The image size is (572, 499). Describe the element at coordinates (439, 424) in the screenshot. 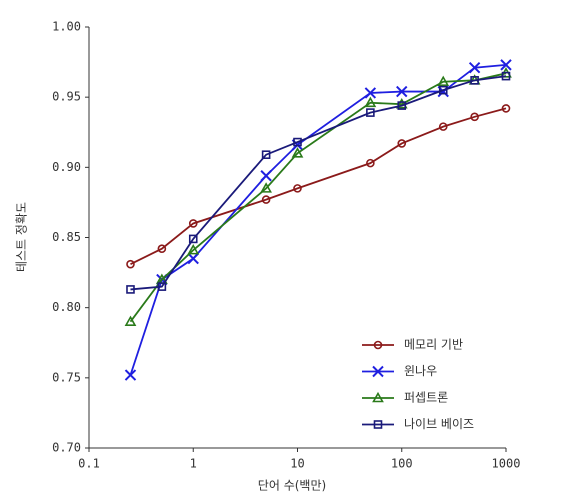

I see `legend-label: 나이브 베이즈` at that location.